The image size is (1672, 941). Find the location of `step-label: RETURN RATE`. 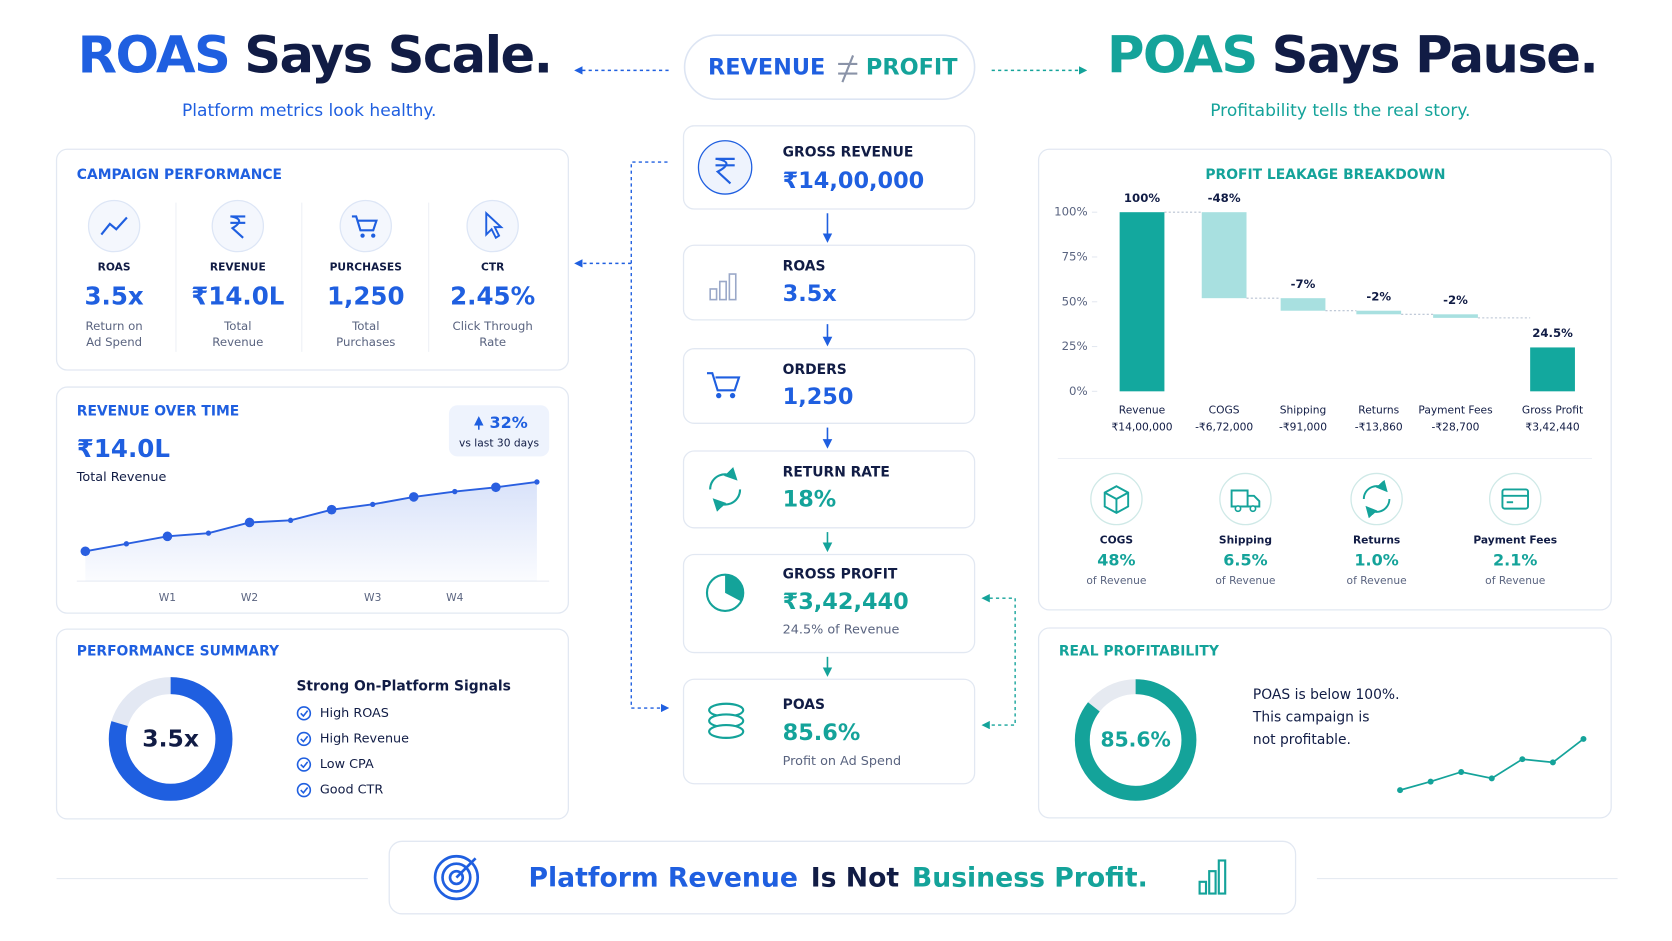

step-label: RETURN RATE is located at coordinates (836, 472).